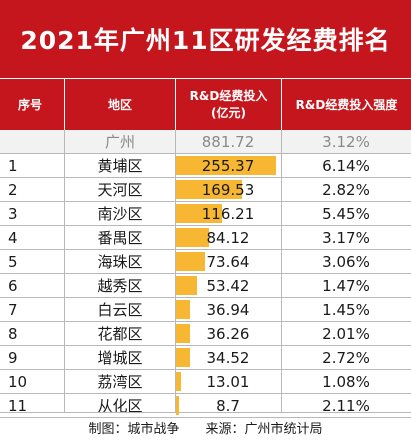 This screenshot has width=411, height=441. Describe the element at coordinates (13, 357) in the screenshot. I see `rank-cell: 9` at that location.